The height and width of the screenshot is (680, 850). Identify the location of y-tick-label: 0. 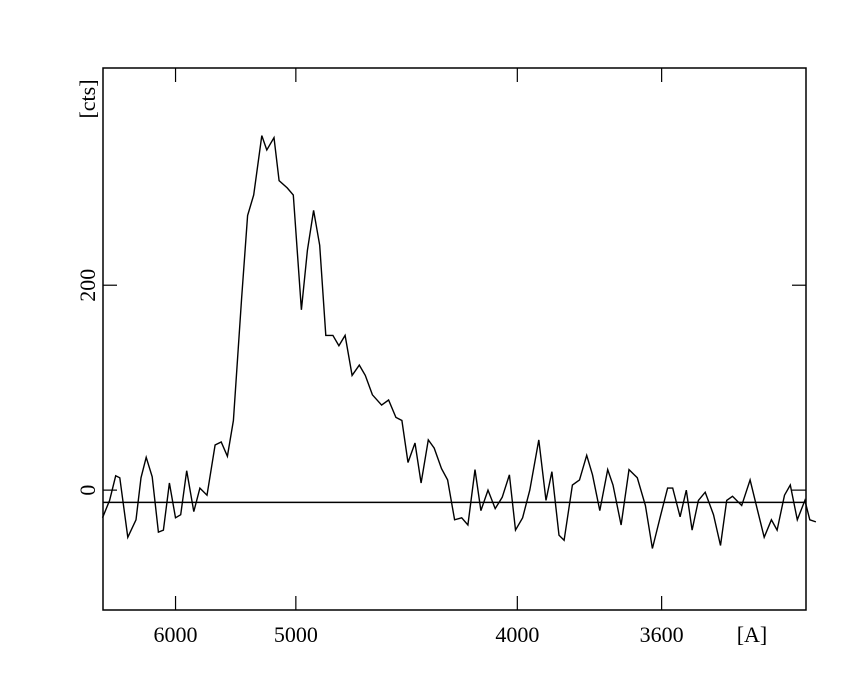
(87, 490).